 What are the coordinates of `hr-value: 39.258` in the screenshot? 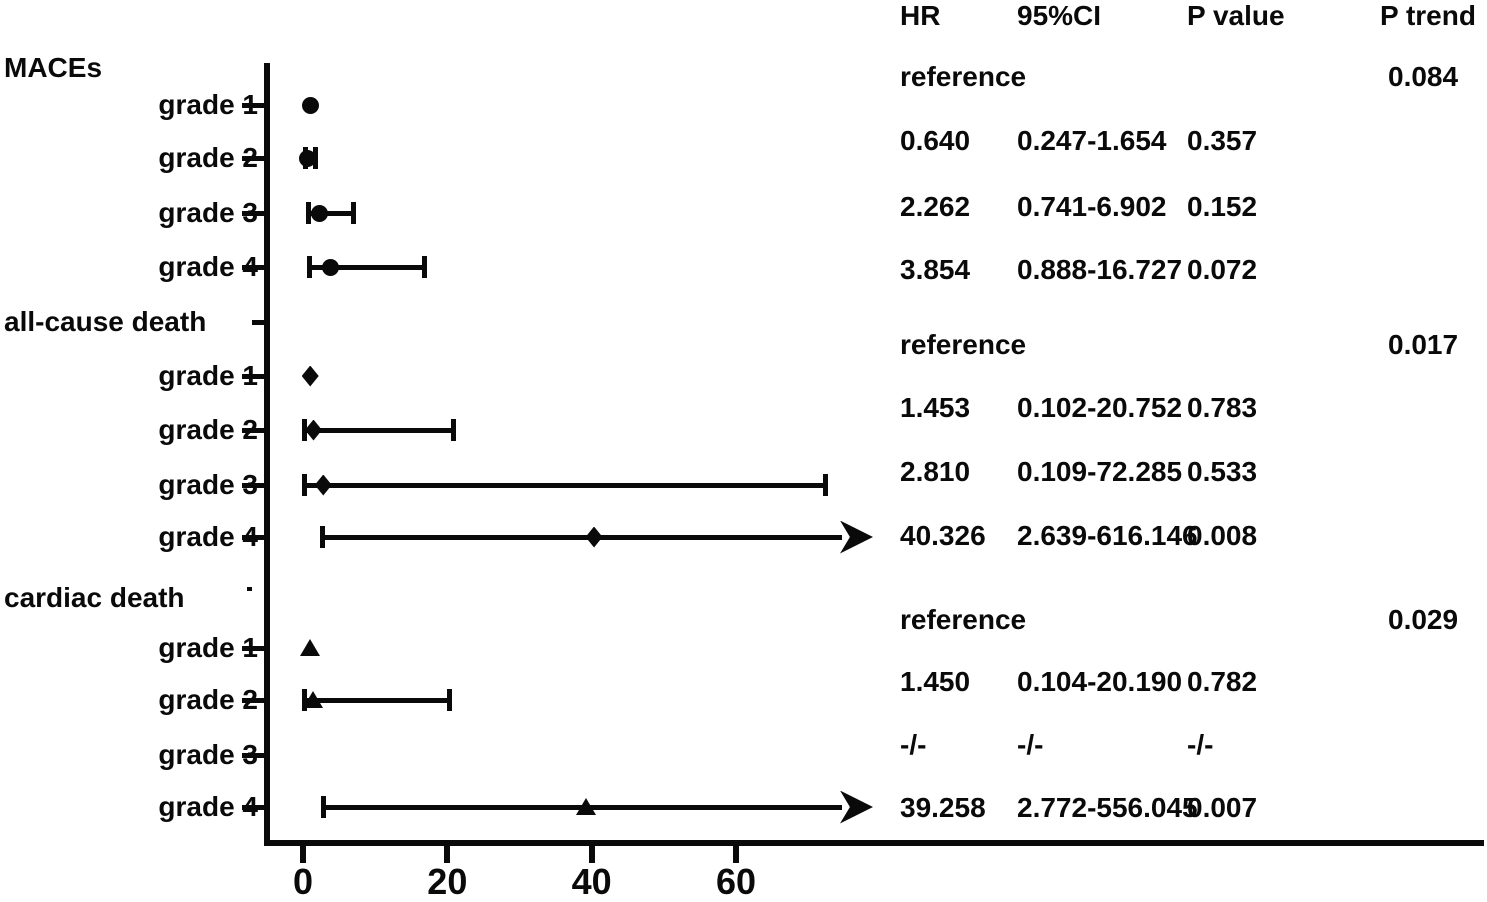 It's located at (943, 807).